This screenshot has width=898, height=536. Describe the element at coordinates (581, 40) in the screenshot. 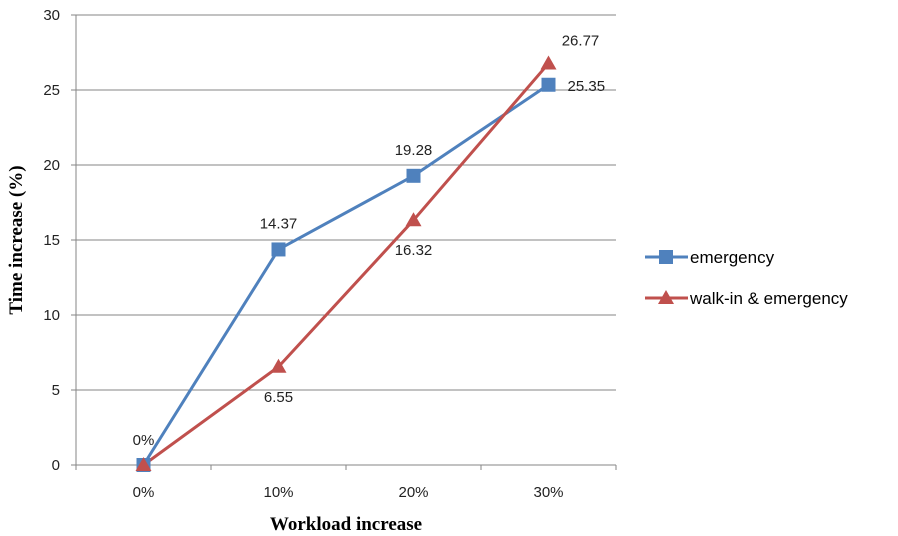

I see `data-label: 26.77` at that location.